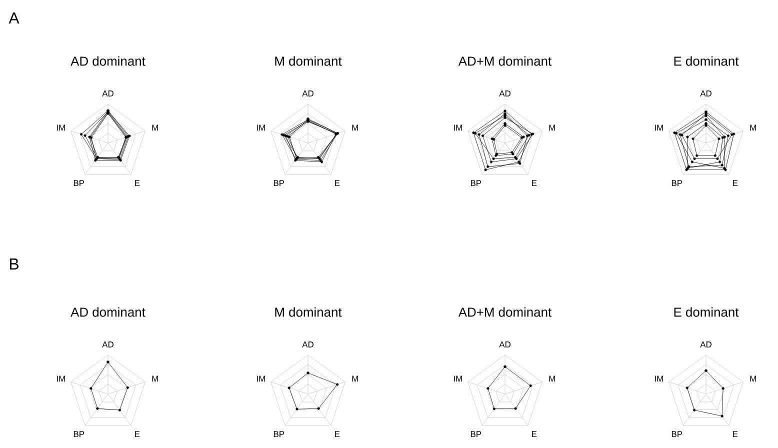 The height and width of the screenshot is (448, 778). Describe the element at coordinates (14, 264) in the screenshot. I see `text: B` at that location.